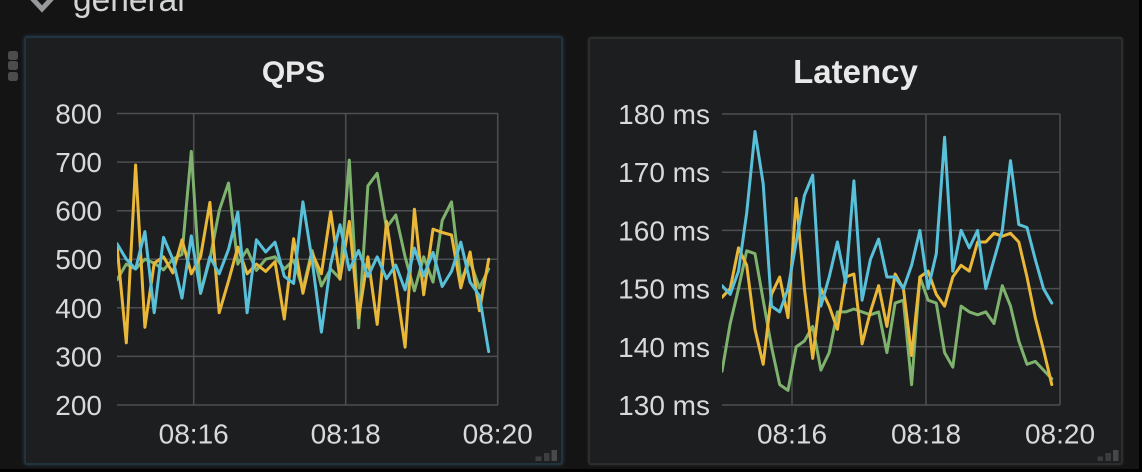 This screenshot has width=1142, height=472. What do you see at coordinates (855, 71) in the screenshot?
I see `svg-text: Latency` at bounding box center [855, 71].